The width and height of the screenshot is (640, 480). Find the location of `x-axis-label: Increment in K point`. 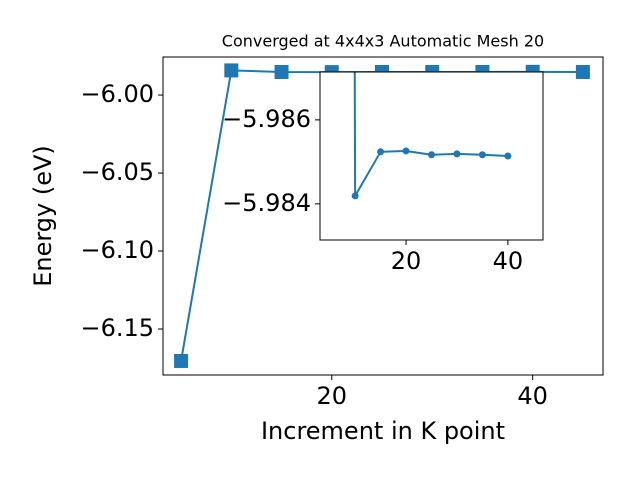

x-axis-label: Increment in K point is located at coordinates (383, 431).